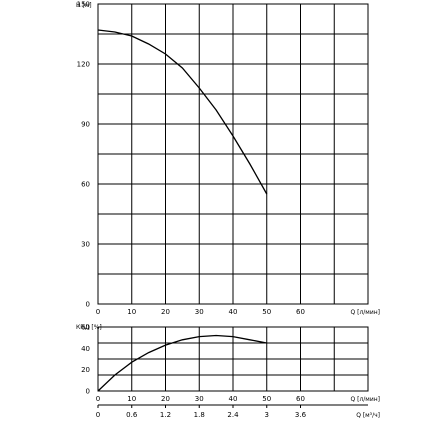  I want to click on panel1-y-axis-label: H [м], so click(84, 5).